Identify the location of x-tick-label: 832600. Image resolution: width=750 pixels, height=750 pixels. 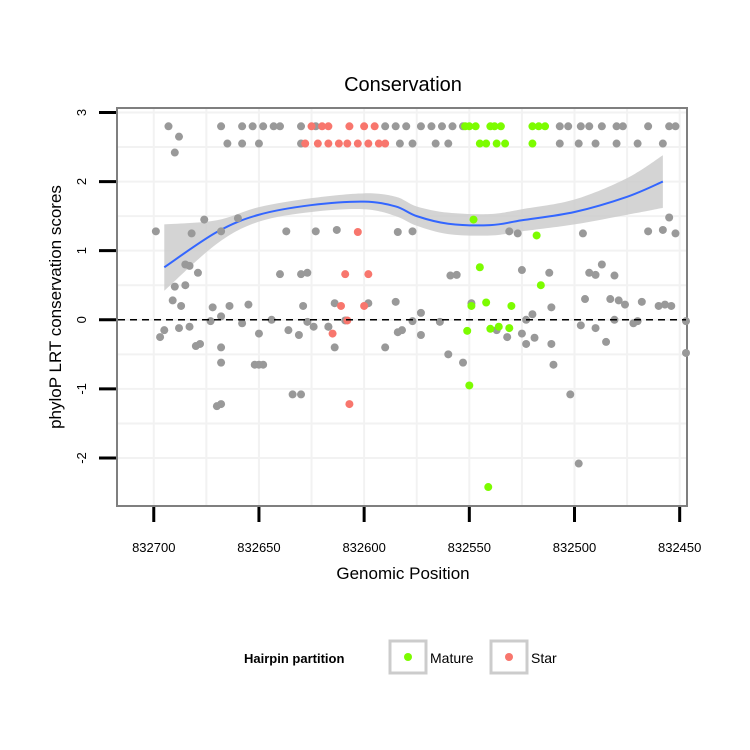
(363, 547).